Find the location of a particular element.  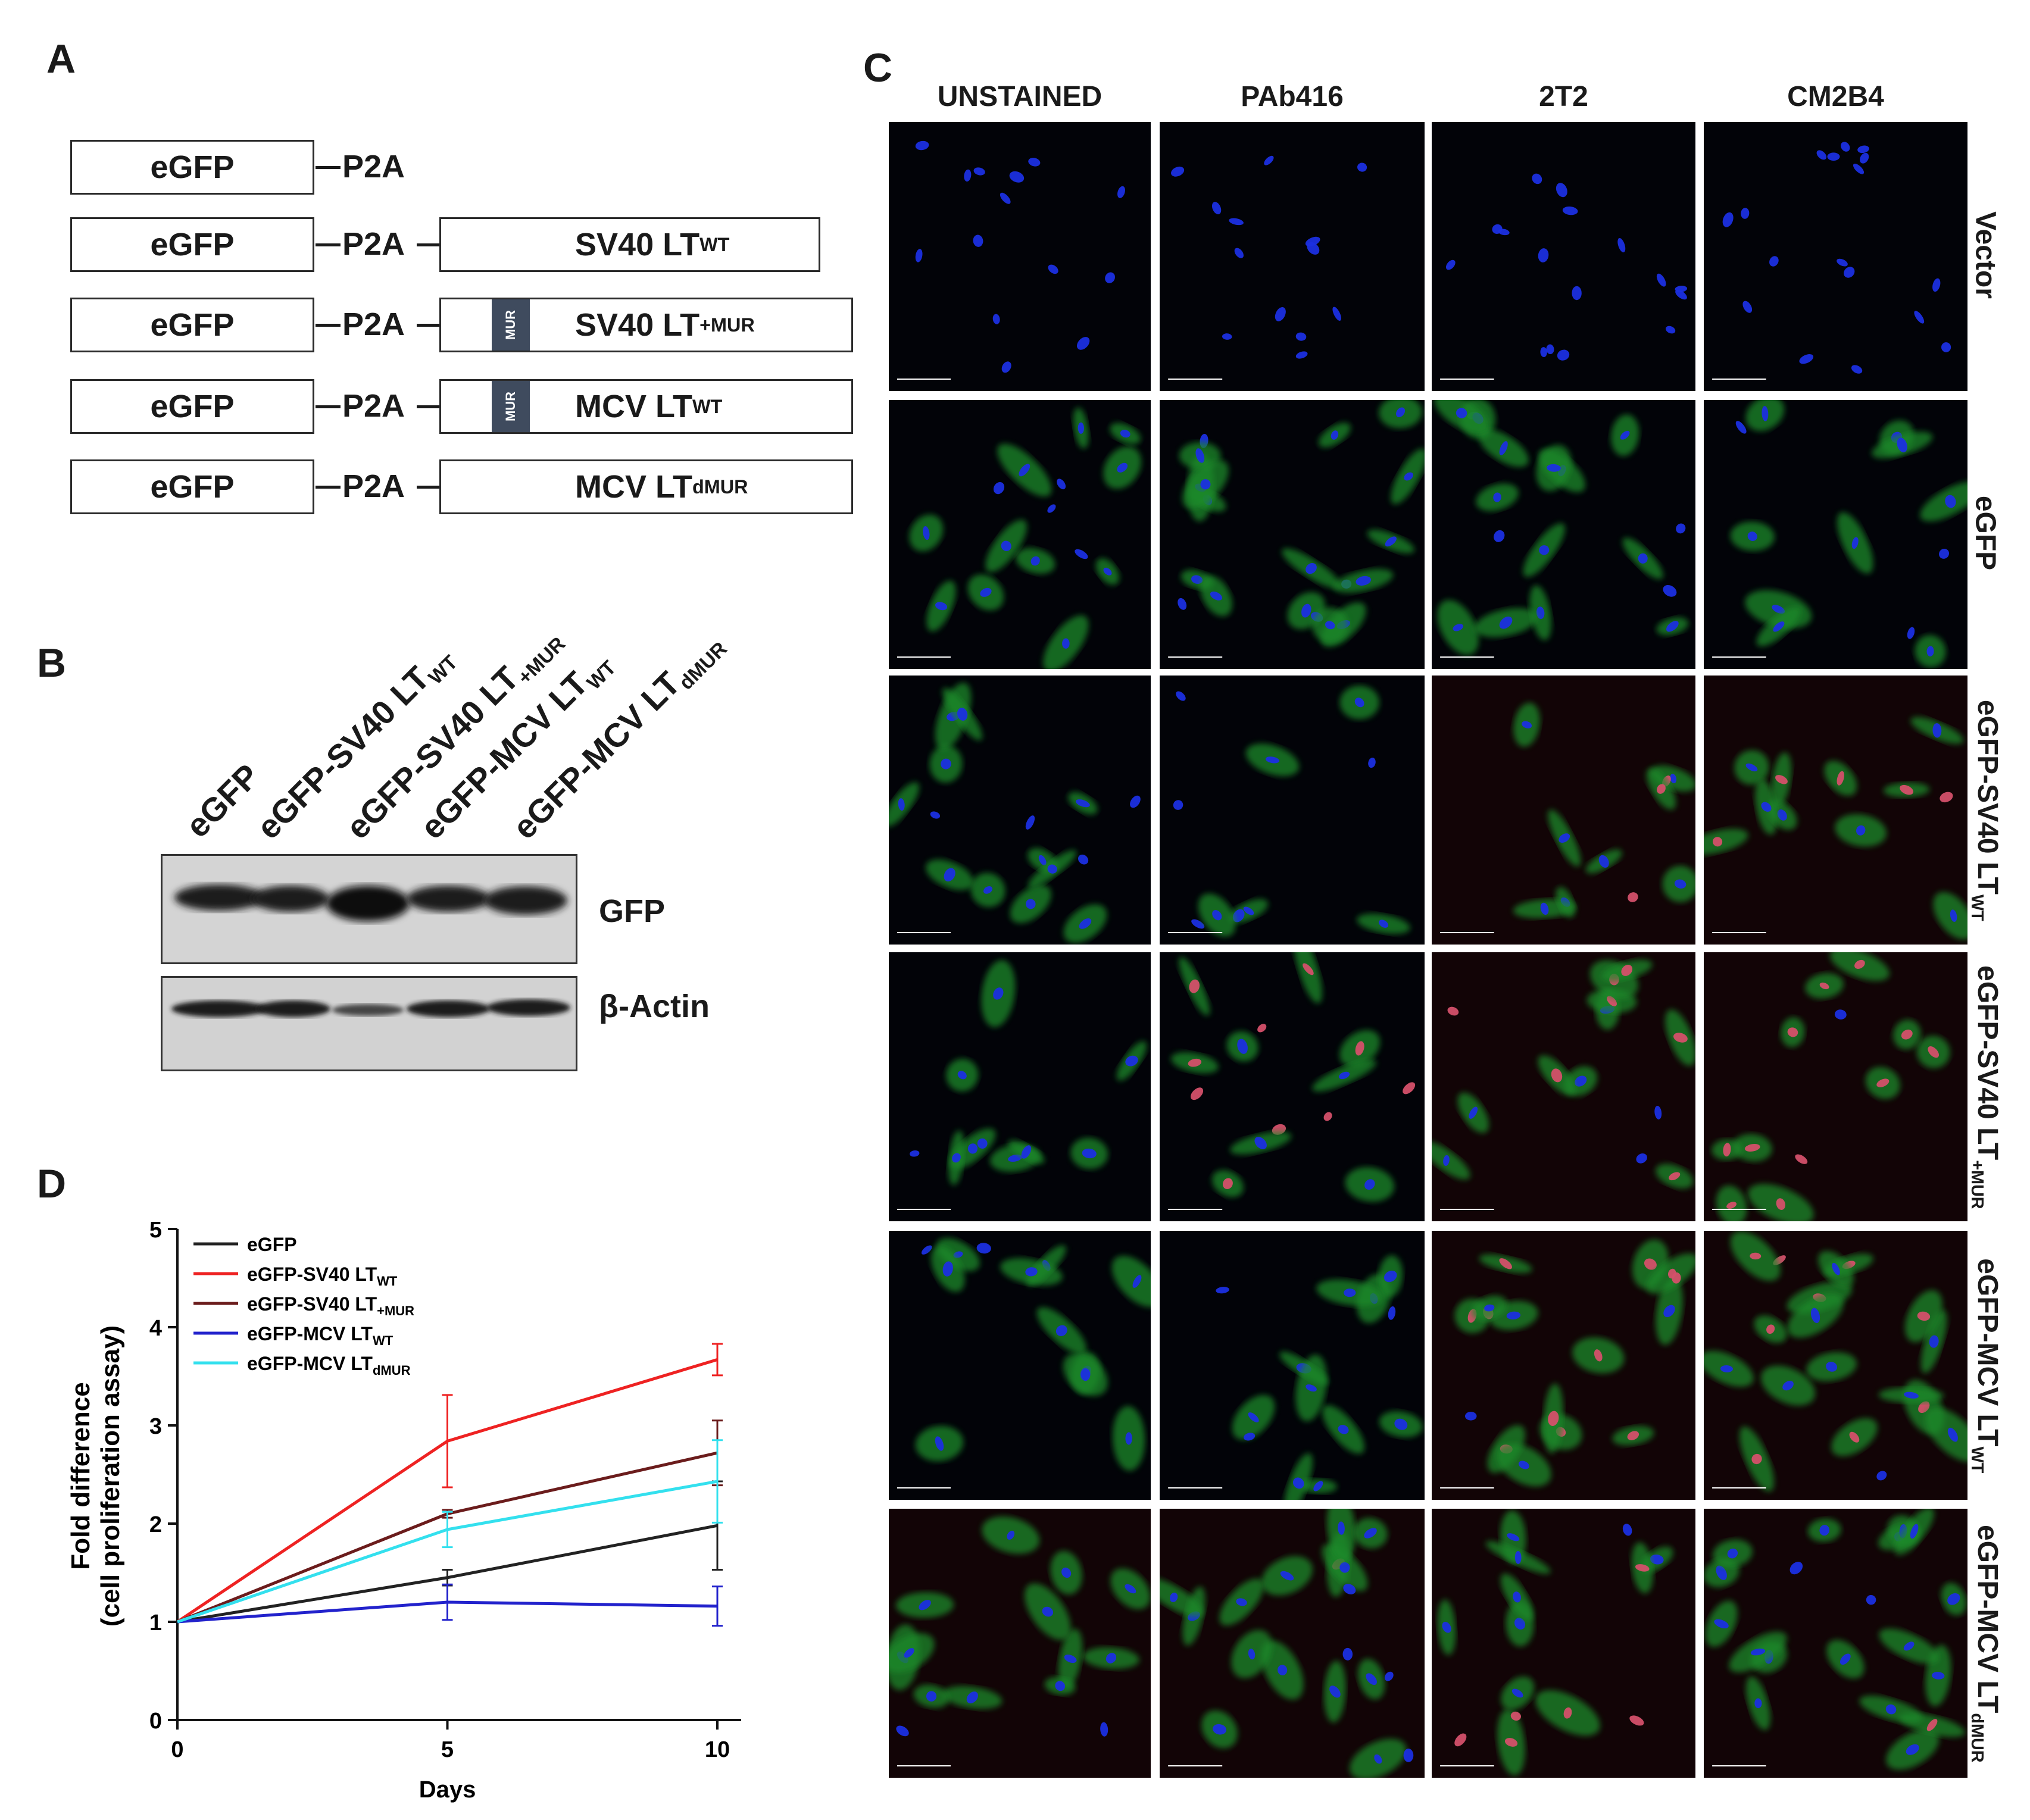

row-header: eGFP-MCV LTWT is located at coordinates (1986, 1366).